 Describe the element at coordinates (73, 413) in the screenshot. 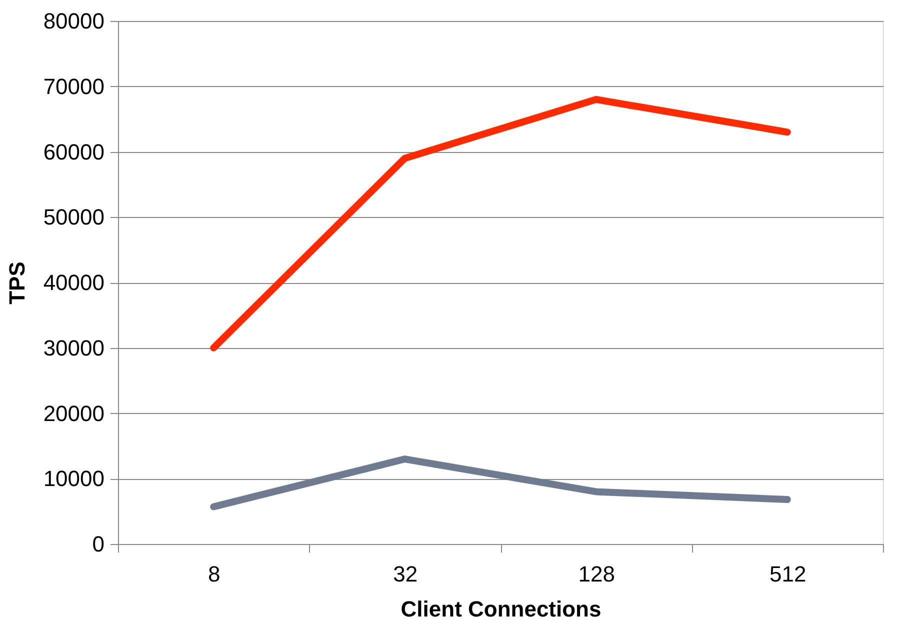

I see `y-tick-label: 20000` at that location.